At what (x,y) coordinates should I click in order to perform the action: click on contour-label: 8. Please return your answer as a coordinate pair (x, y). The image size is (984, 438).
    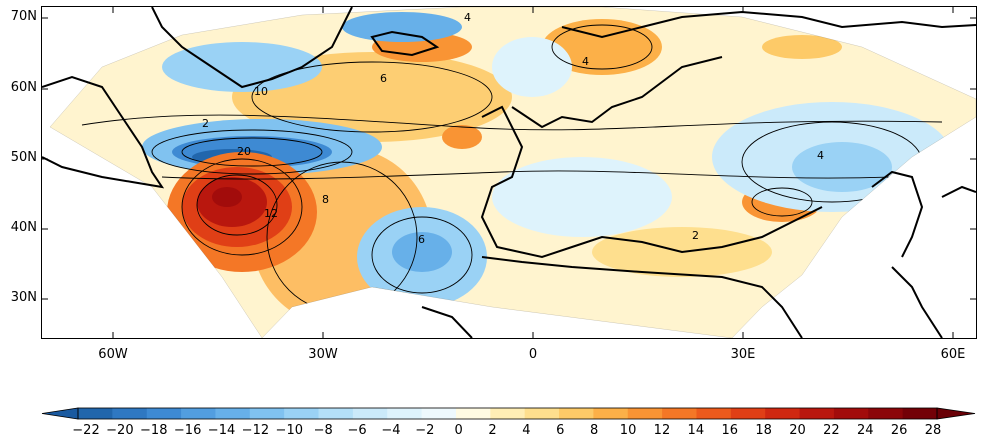
    Looking at the image, I should click on (325, 199).